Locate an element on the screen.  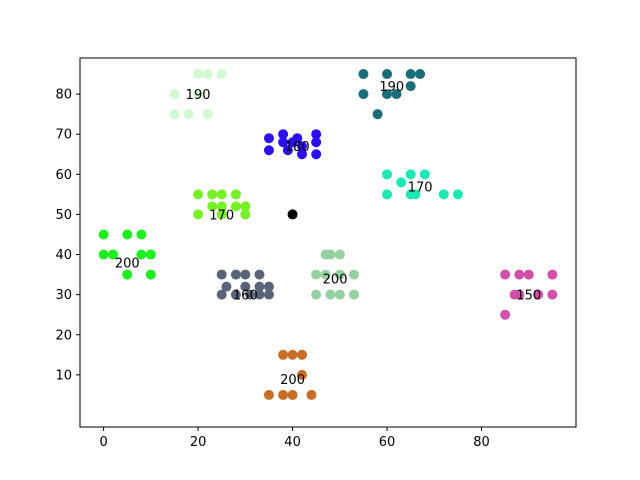
x-tick-label: 80 is located at coordinates (481, 442).